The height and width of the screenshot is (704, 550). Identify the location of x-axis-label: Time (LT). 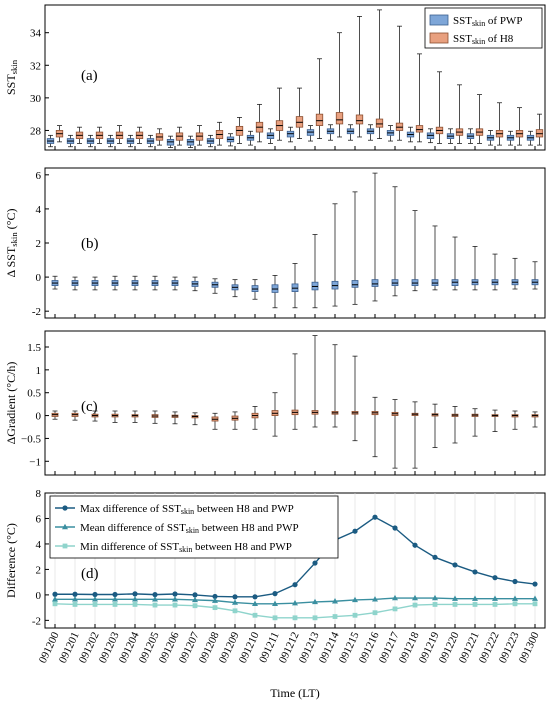
(294, 693).